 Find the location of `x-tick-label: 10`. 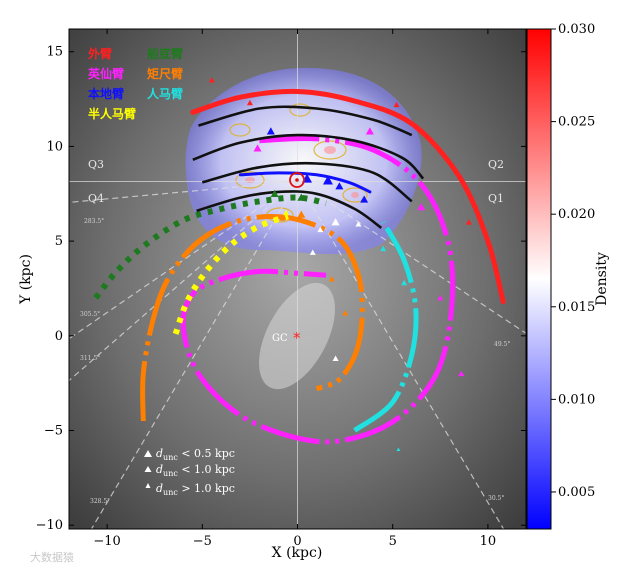

x-tick-label: 10 is located at coordinates (488, 541).